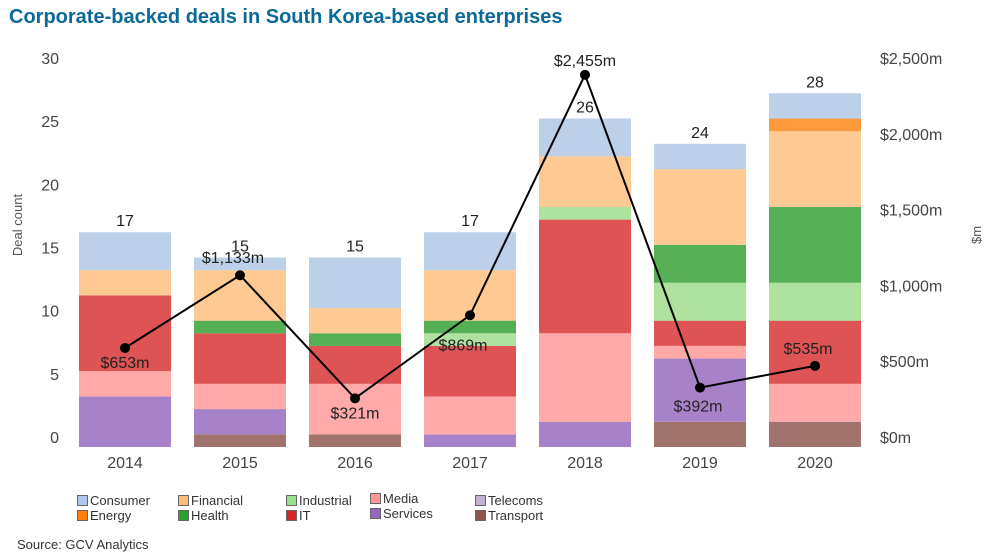 The width and height of the screenshot is (993, 557). What do you see at coordinates (515, 500) in the screenshot?
I see `legend-label: Telecoms` at bounding box center [515, 500].